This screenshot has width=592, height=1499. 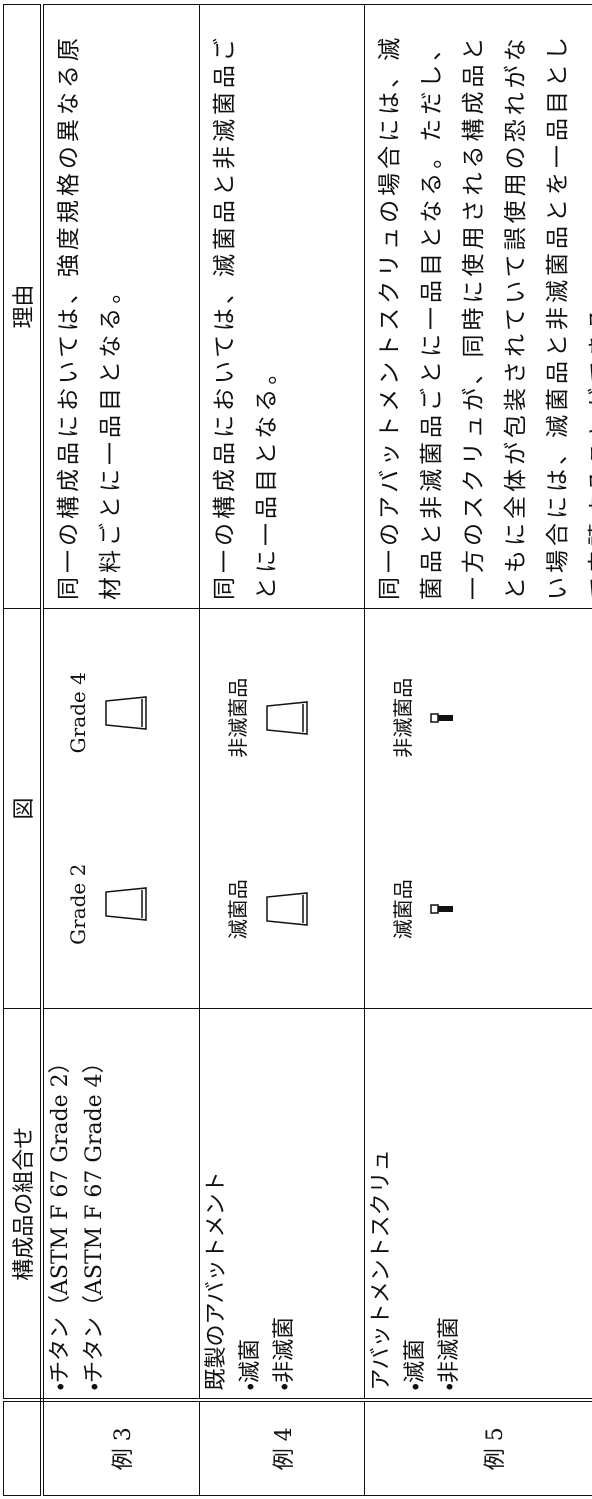 I want to click on item: ・チタン（ASTM F 67 Grade 2）, so click(x=60, y=1221).